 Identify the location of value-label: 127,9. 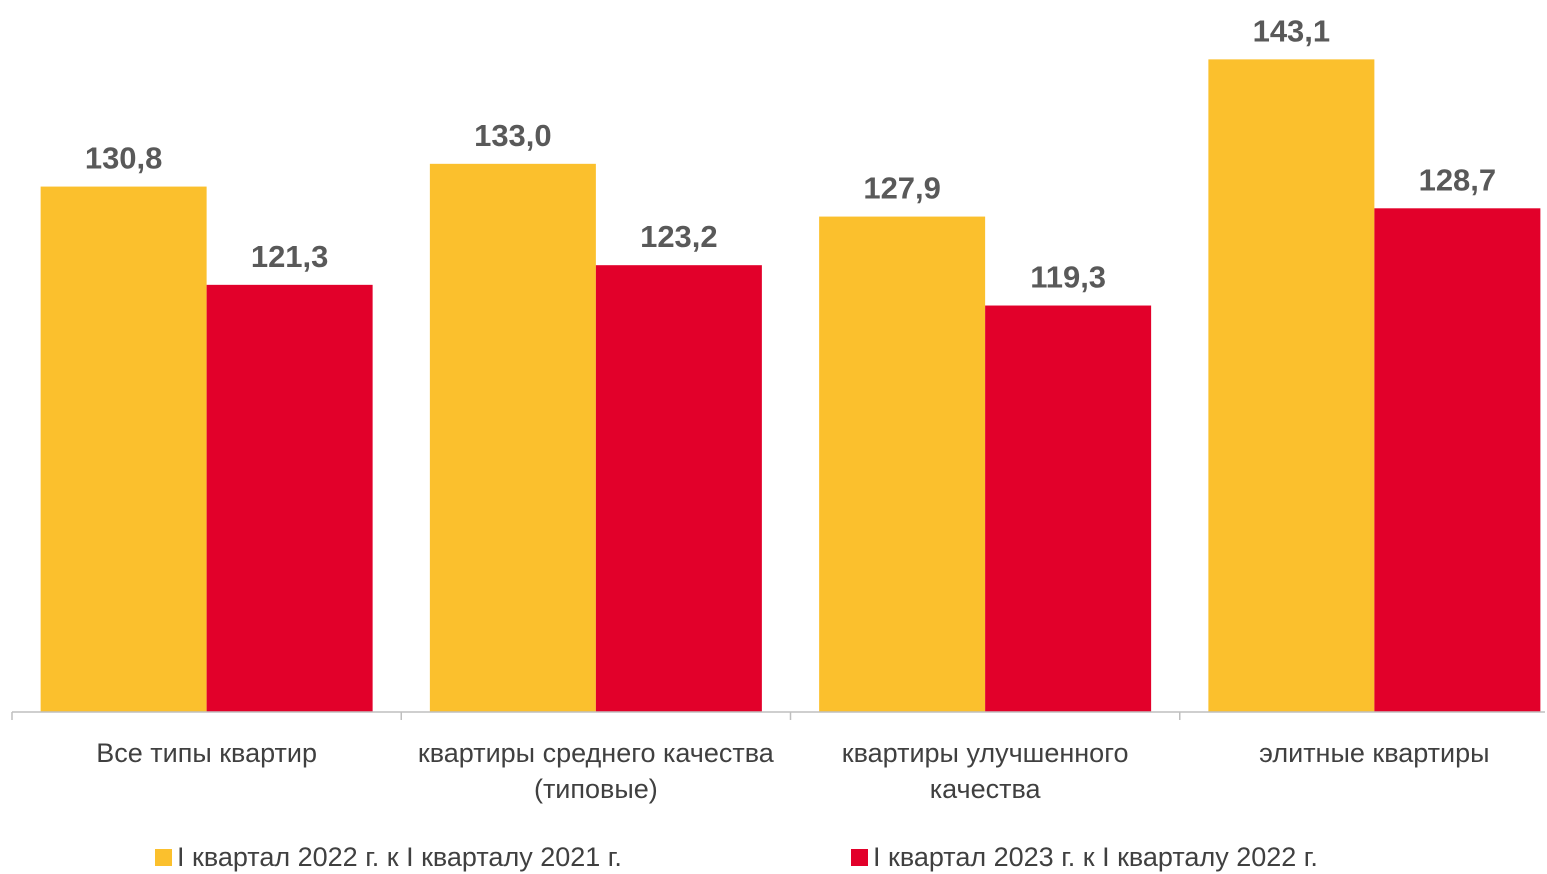
(902, 188).